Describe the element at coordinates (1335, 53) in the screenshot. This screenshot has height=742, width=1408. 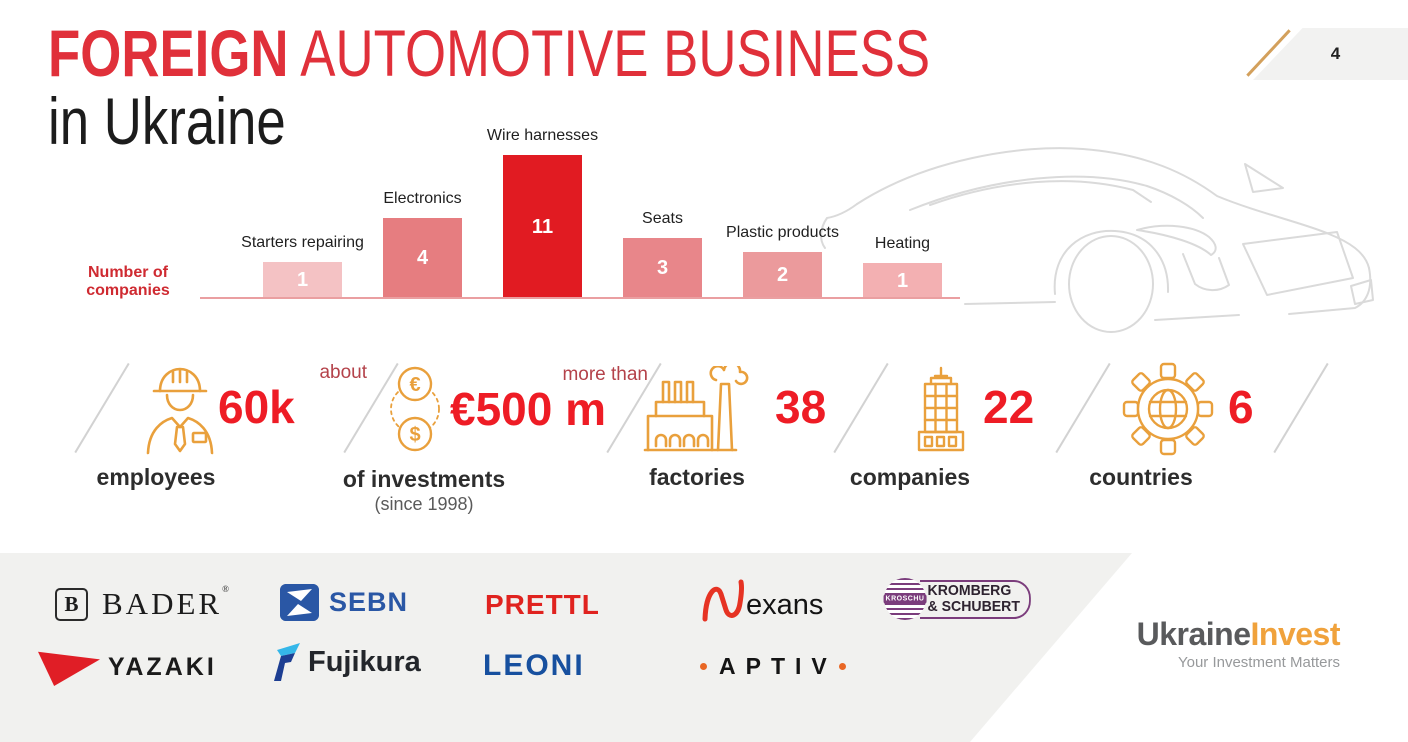
I see `page-number: 4` at that location.